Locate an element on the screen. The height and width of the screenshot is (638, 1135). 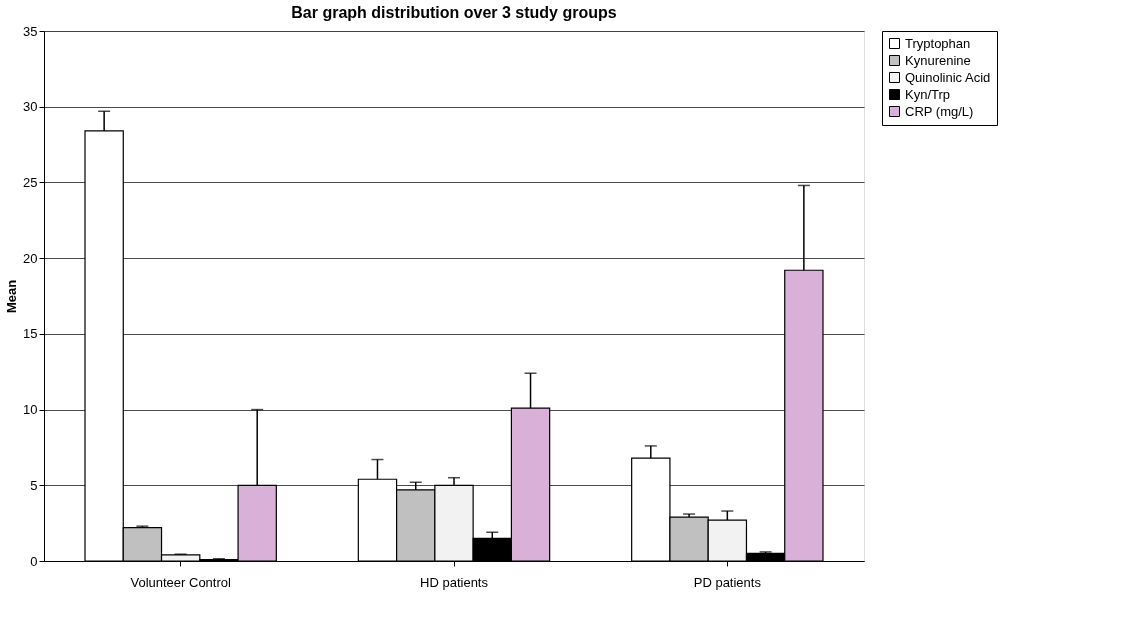
legend-label: Quinolinic Acid is located at coordinates (948, 77).